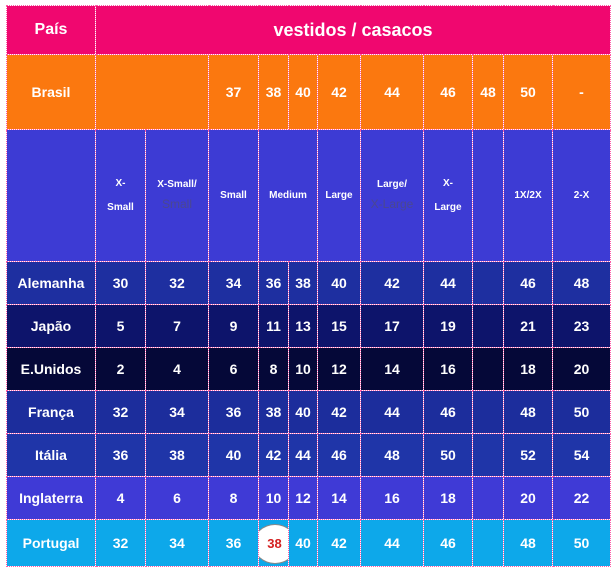  I want to click on table-row: Alemanha 30 32 34 36 38 40 42 44 46 48, so click(308, 283).